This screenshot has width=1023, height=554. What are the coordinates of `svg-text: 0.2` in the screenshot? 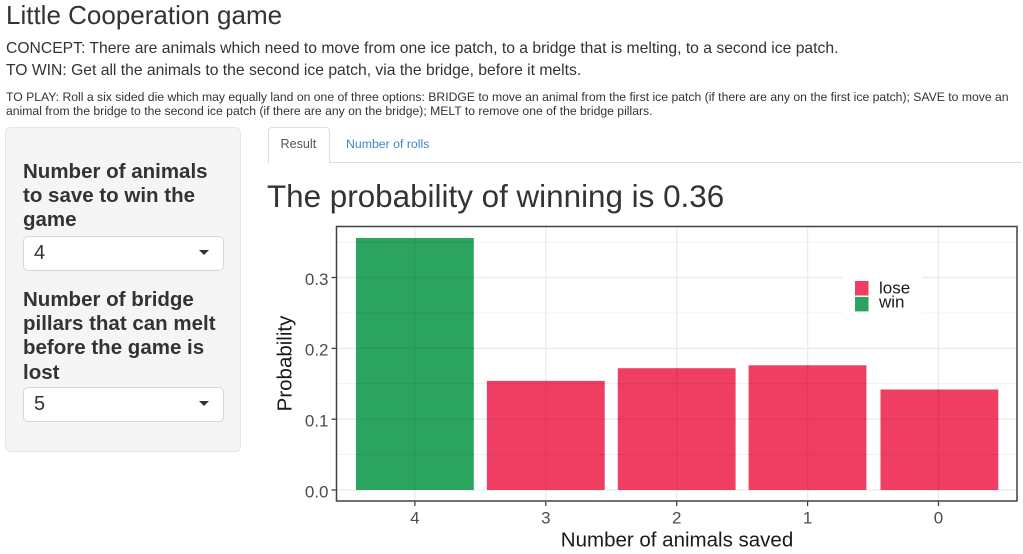 It's located at (317, 350).